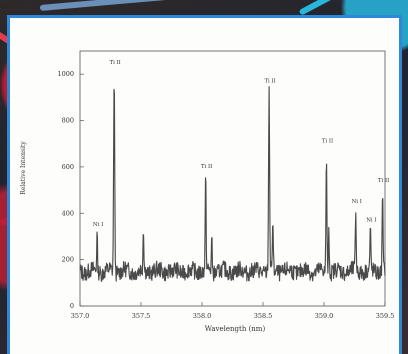  I want to click on y-tick-label: 0, so click(72, 306).